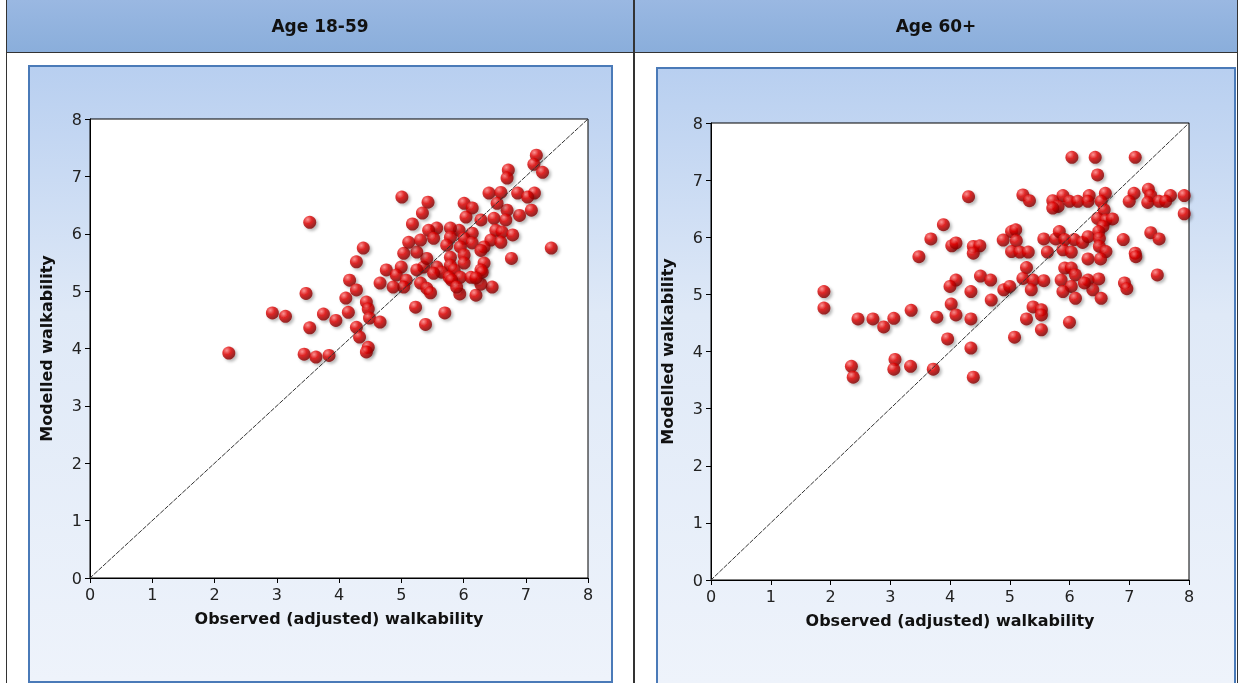 The image size is (1238, 683). Describe the element at coordinates (320, 26) in the screenshot. I see `chart-title: Age 18-59` at that location.